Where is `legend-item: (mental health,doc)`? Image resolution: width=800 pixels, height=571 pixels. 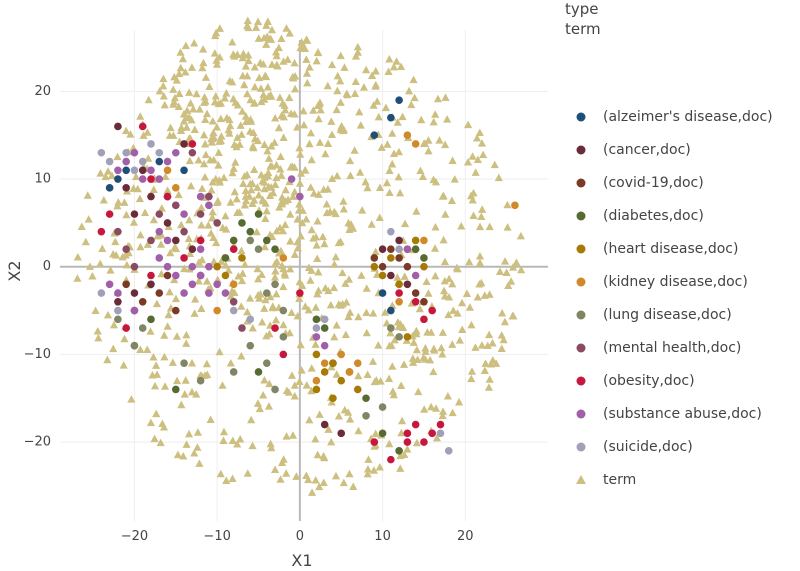
legend-item: (mental health,doc) is located at coordinates (657, 348).